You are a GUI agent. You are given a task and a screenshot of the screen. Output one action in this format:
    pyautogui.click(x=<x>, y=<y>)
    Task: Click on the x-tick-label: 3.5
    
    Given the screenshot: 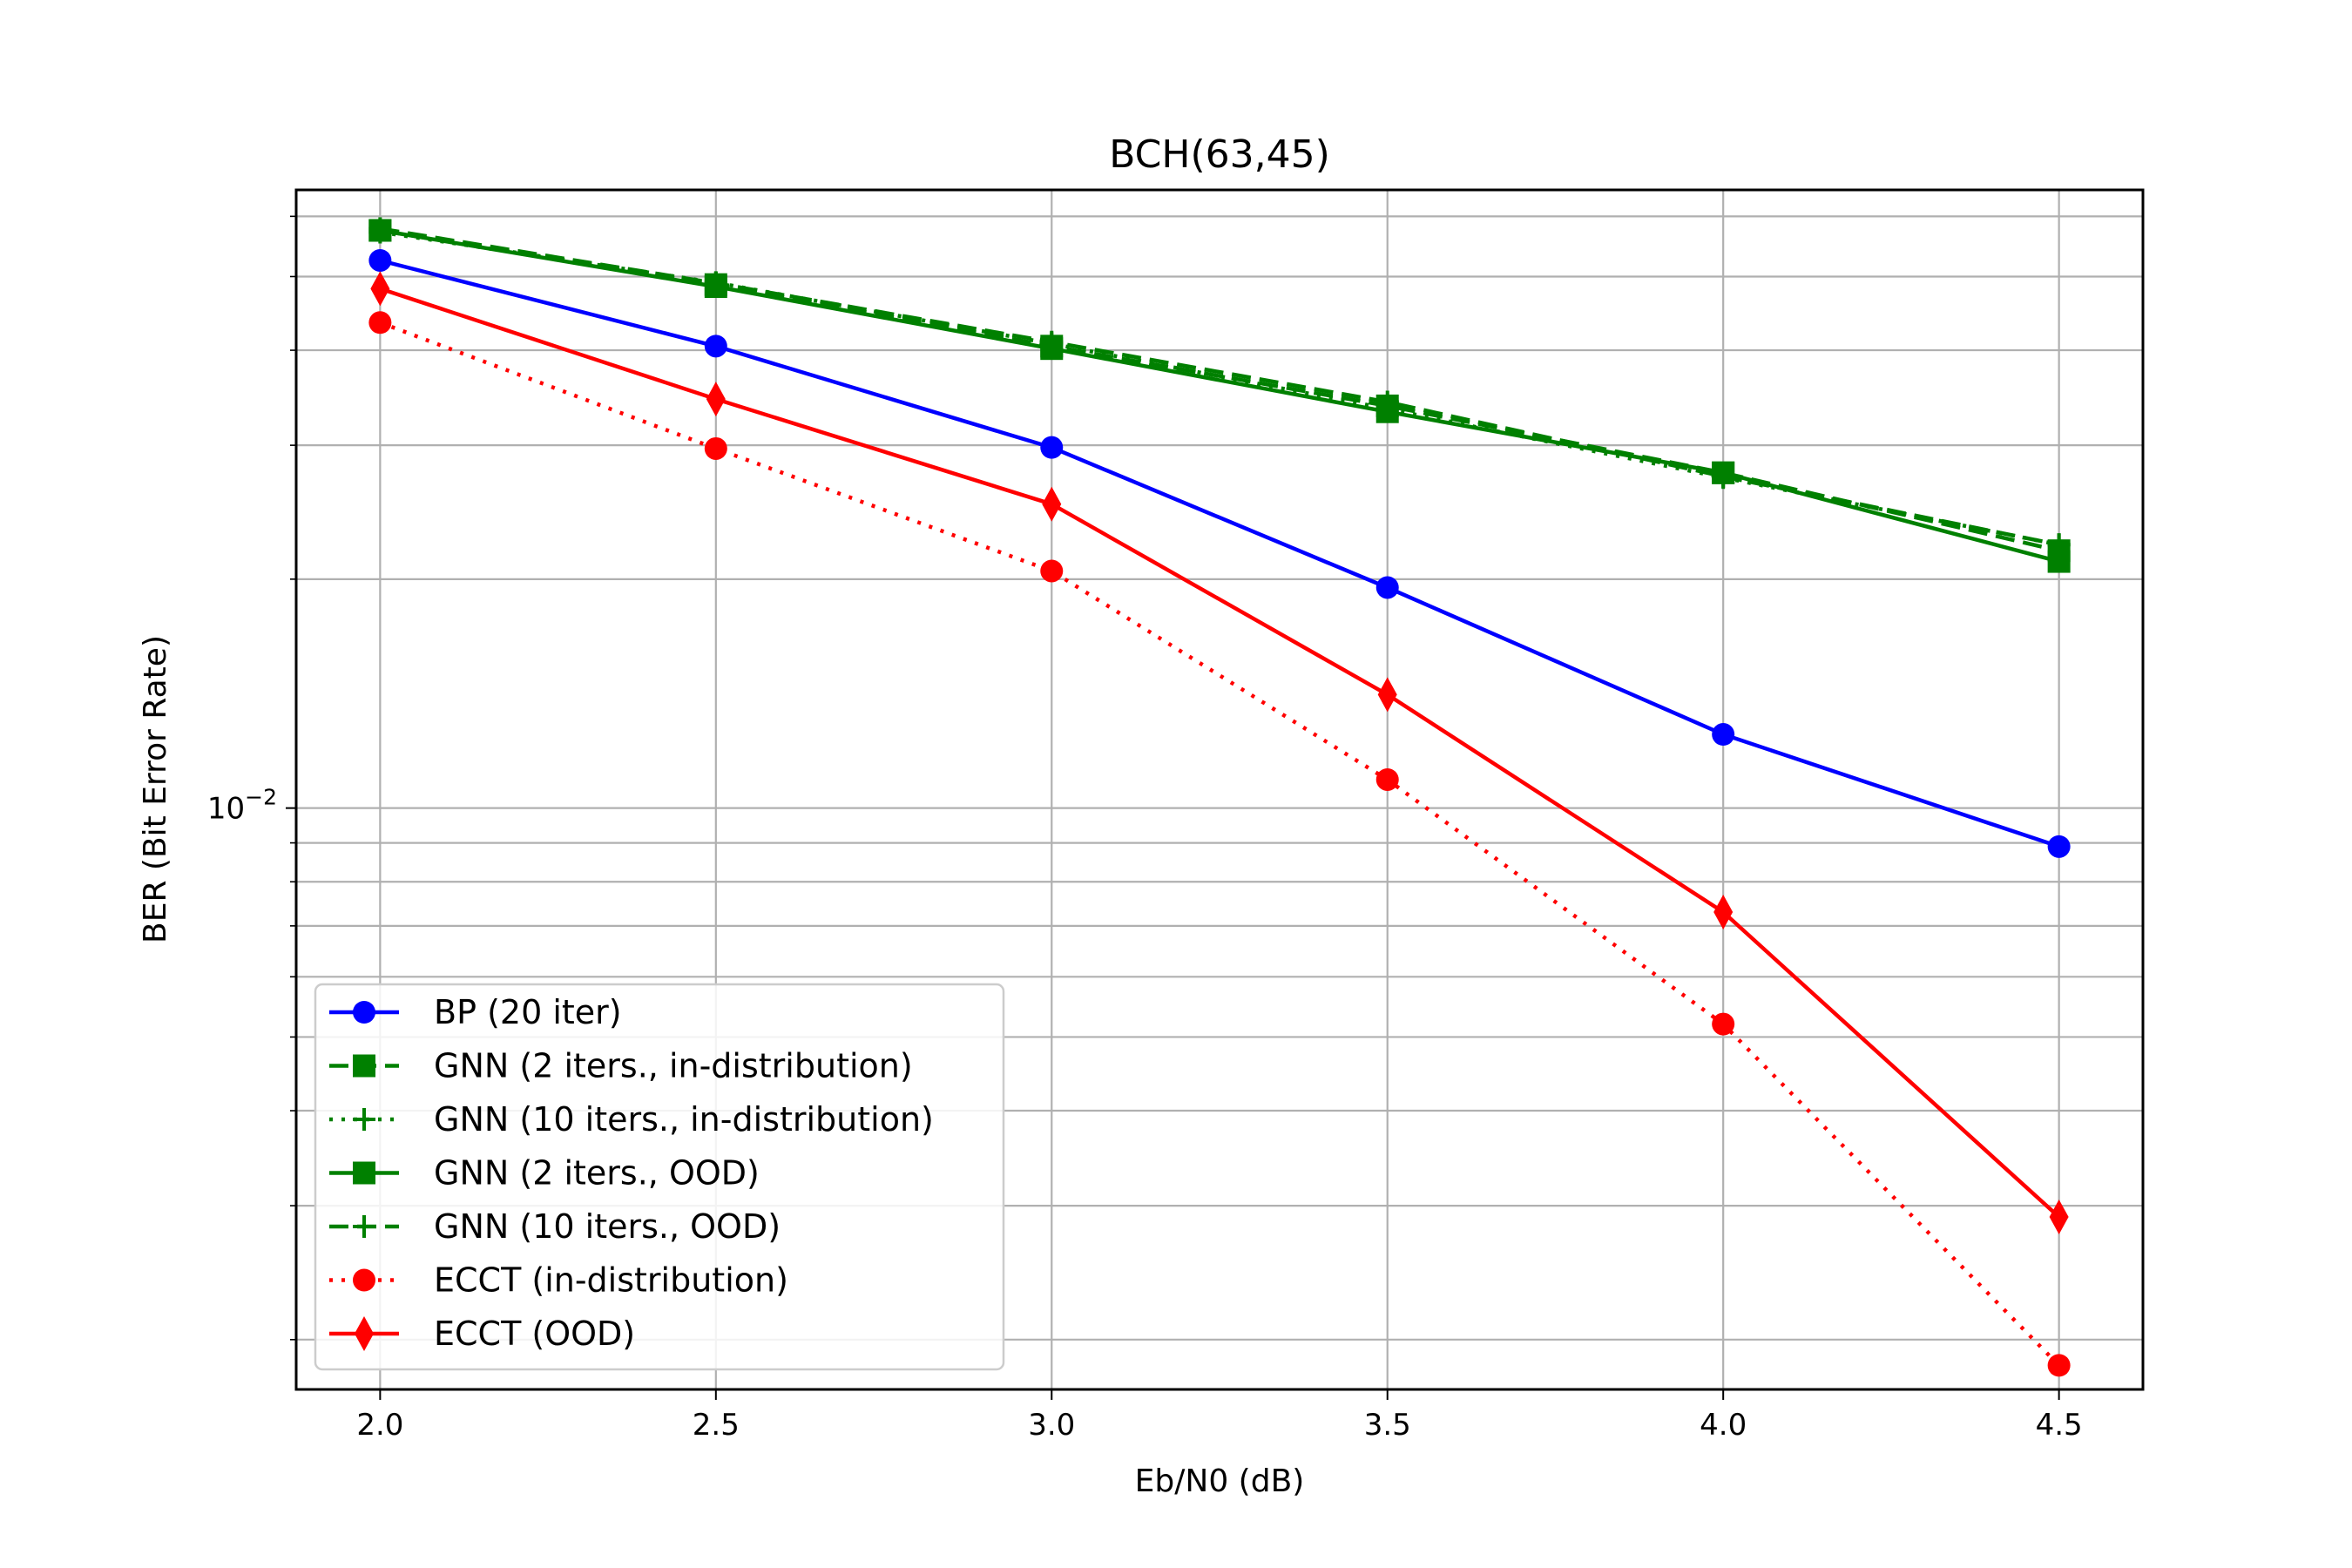 What is the action you would take?
    pyautogui.click(x=1388, y=1425)
    